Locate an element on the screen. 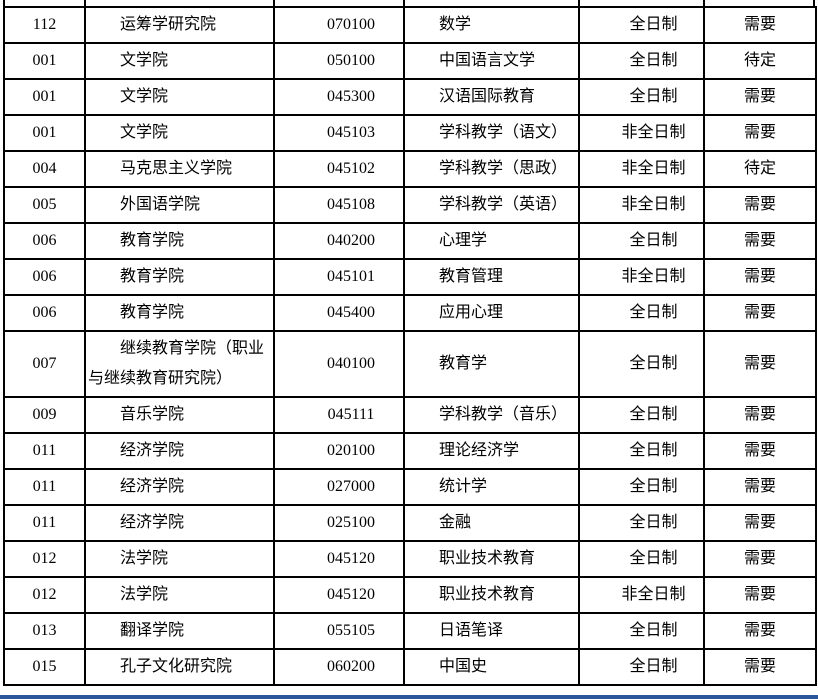  table-row: 007 继续教育学院（职业与继续教育研究院） 040100 教育学 全日制 需要 is located at coordinates (410, 364).